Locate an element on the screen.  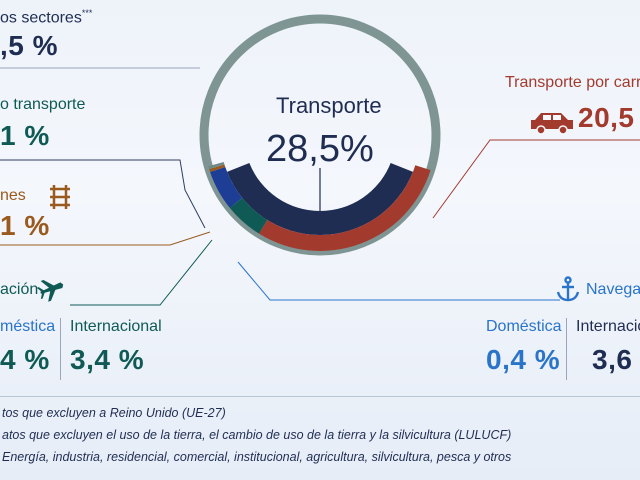
transport-slices is located at coordinates (319, 206).